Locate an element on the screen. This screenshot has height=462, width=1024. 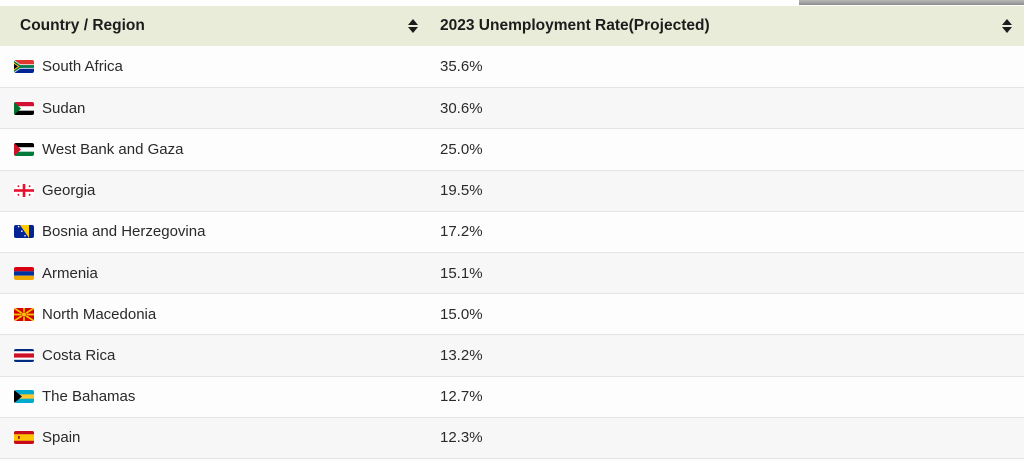
table-row-partial is located at coordinates (512, 459).